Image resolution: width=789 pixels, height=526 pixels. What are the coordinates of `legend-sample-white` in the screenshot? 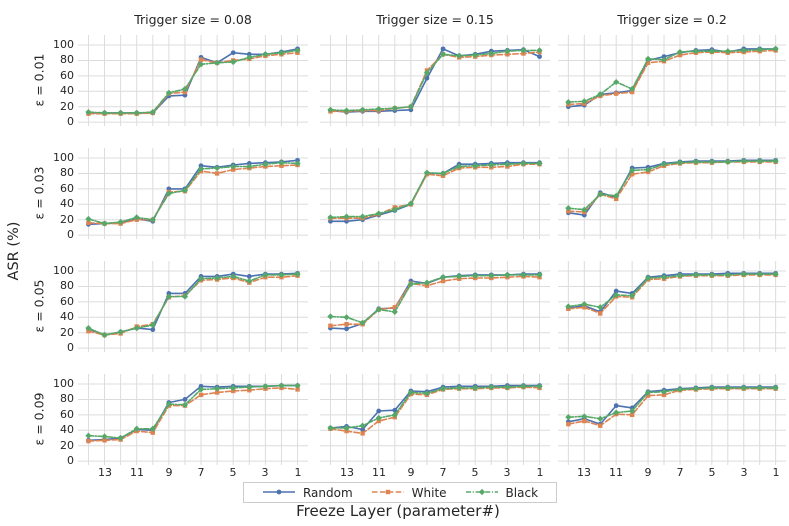 It's located at (388, 493).